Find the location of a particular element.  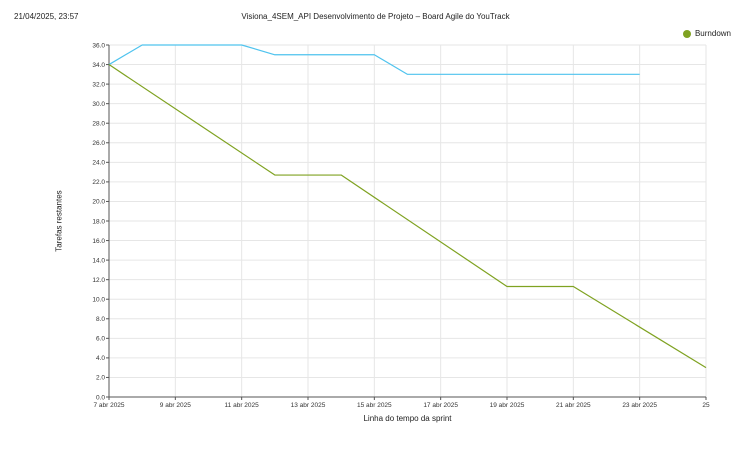

y-tick-label: 34.0 is located at coordinates (98, 65).